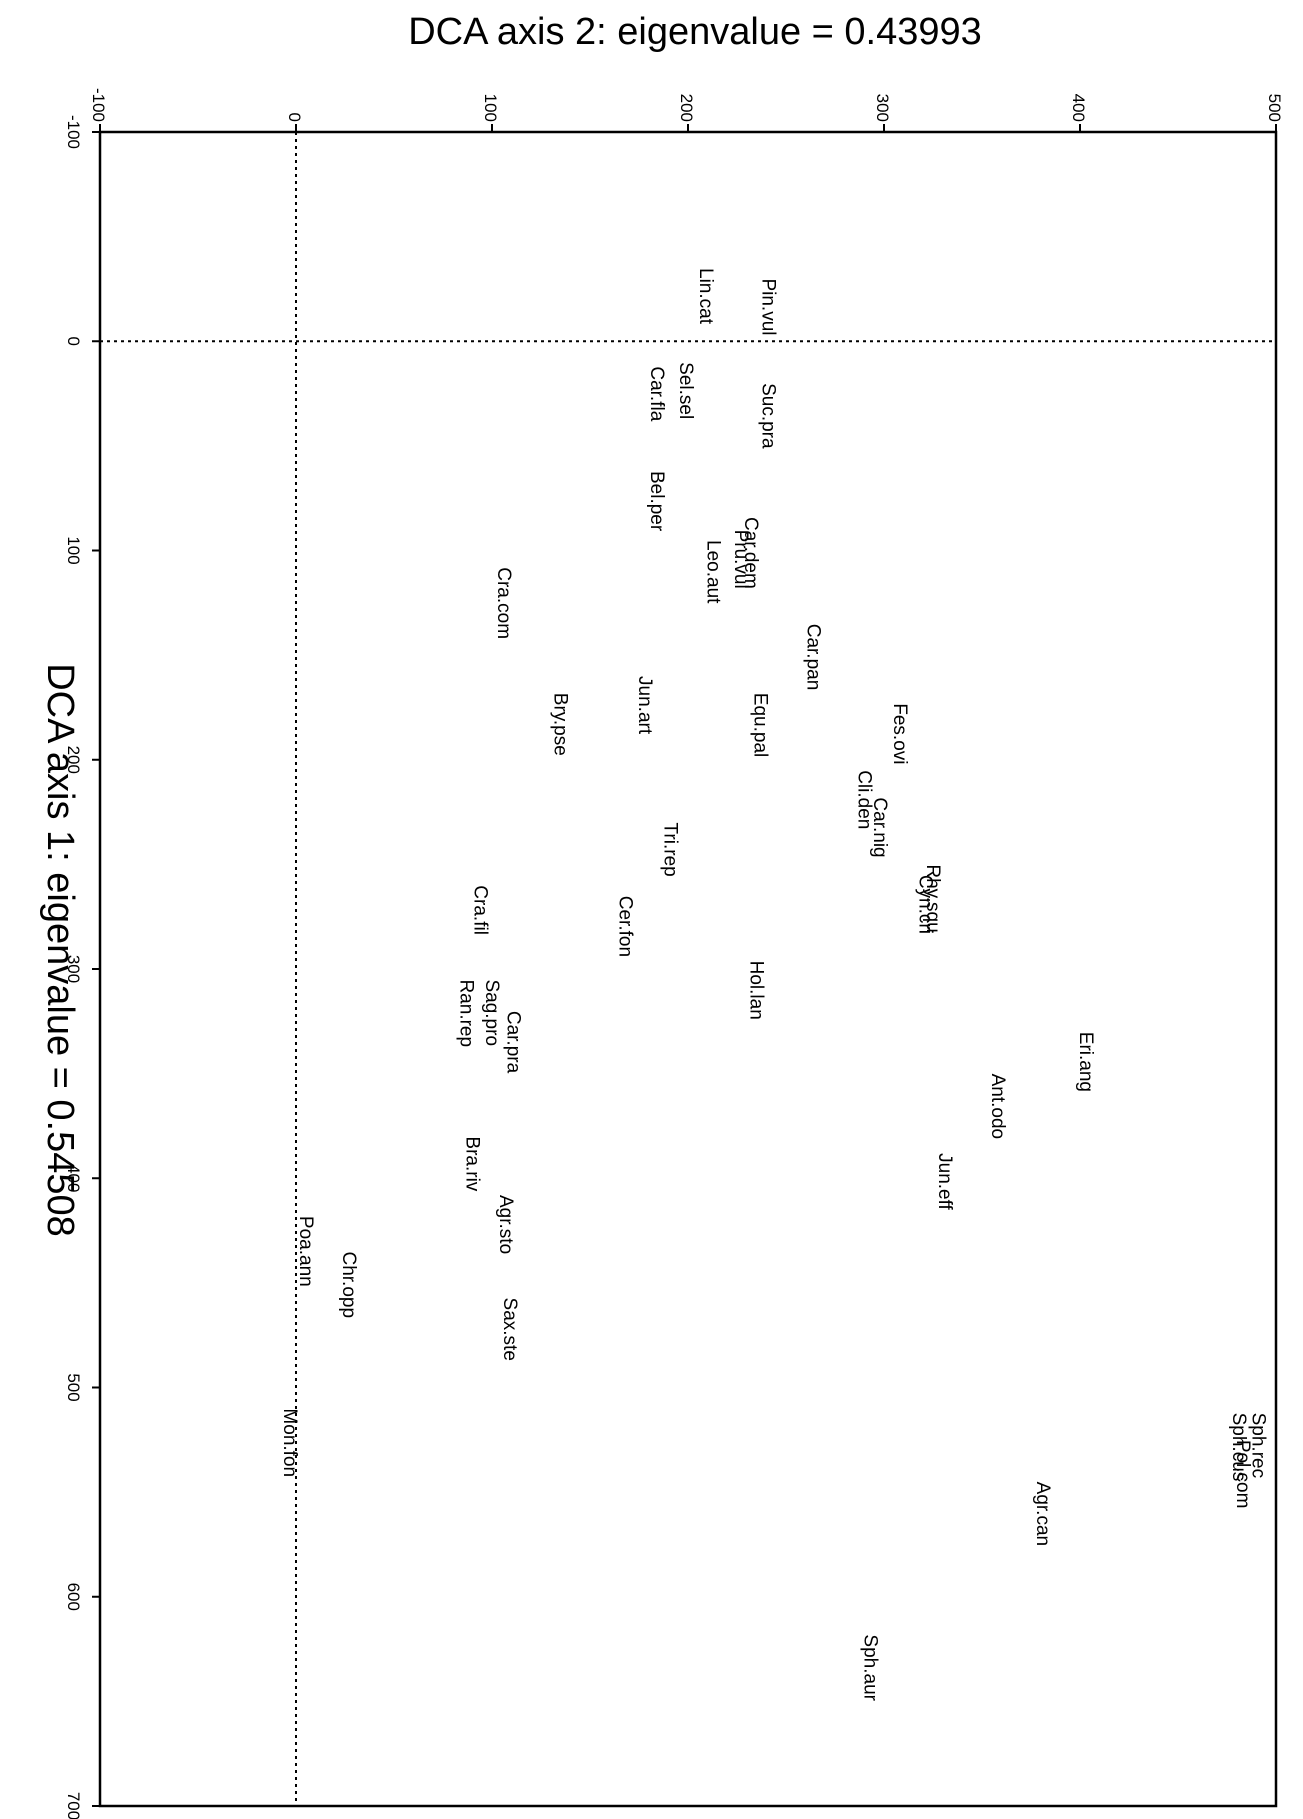  Describe the element at coordinates (73, 969) in the screenshot. I see `axis1-tick-label: 300` at that location.